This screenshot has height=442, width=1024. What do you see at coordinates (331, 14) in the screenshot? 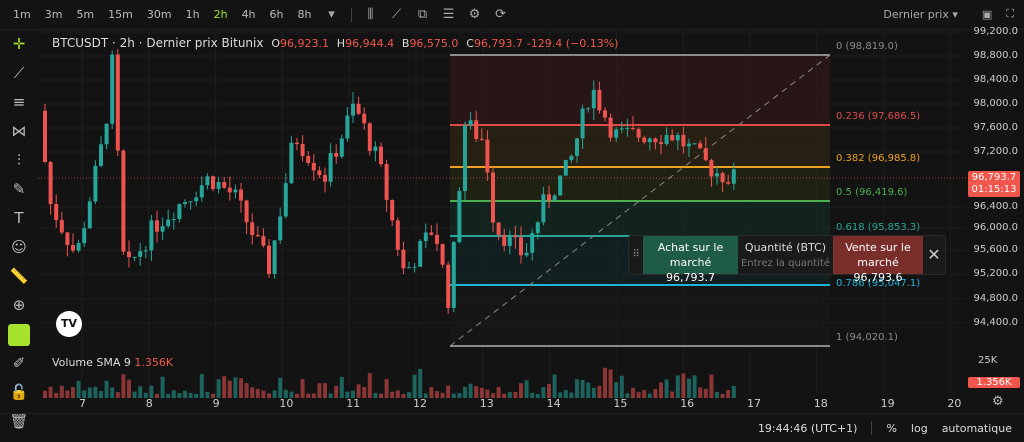
I see `chevron-down-icon: ▾` at bounding box center [331, 14].